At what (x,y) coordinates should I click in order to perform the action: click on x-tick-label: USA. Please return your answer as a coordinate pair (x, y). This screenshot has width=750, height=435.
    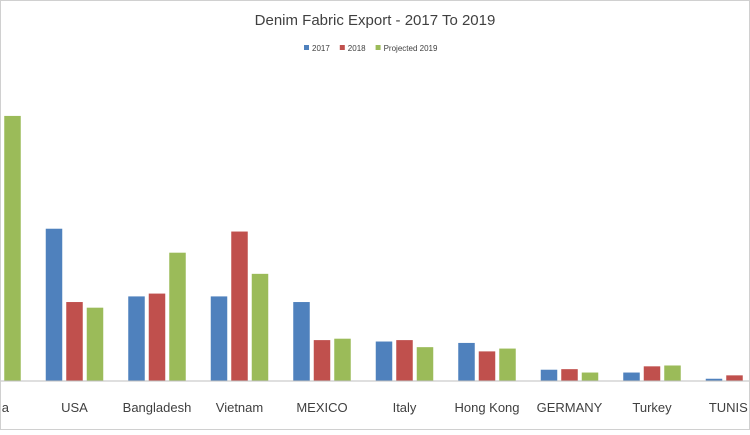
    Looking at the image, I should click on (74, 407).